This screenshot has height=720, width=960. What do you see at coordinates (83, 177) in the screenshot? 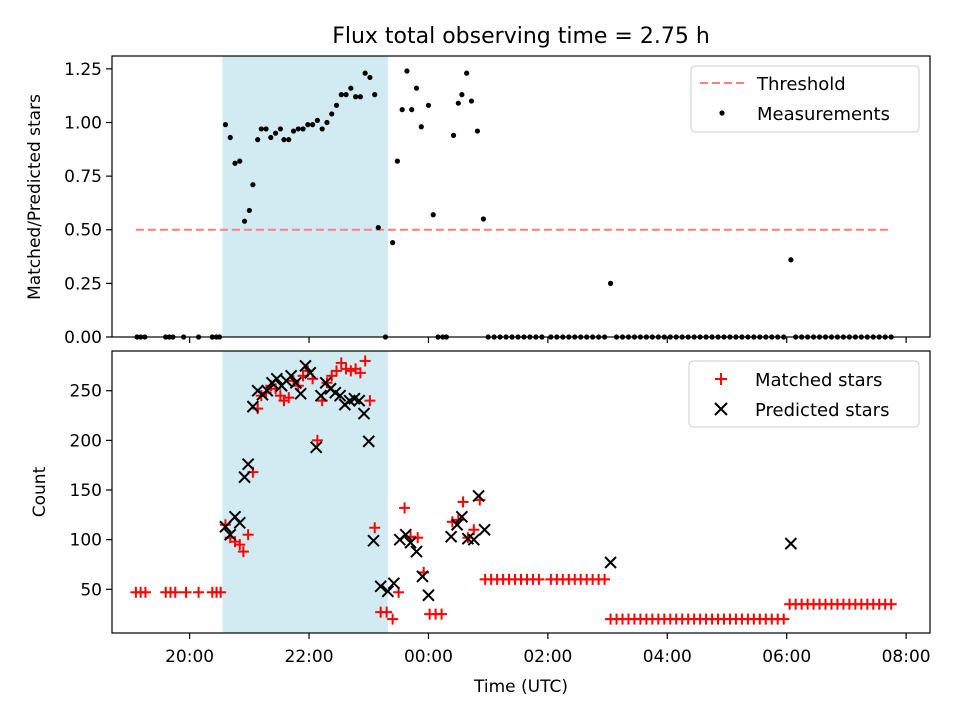
I see `top-y-tick-label: 0.75` at bounding box center [83, 177].